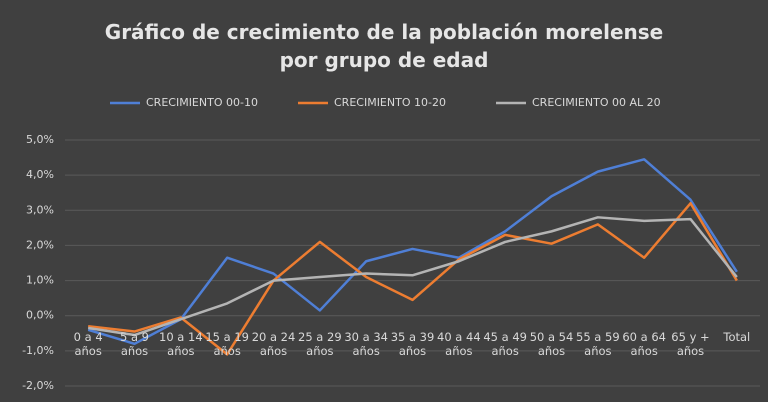  I want to click on x-tick-label: 30 a 34 años, so click(366, 343).